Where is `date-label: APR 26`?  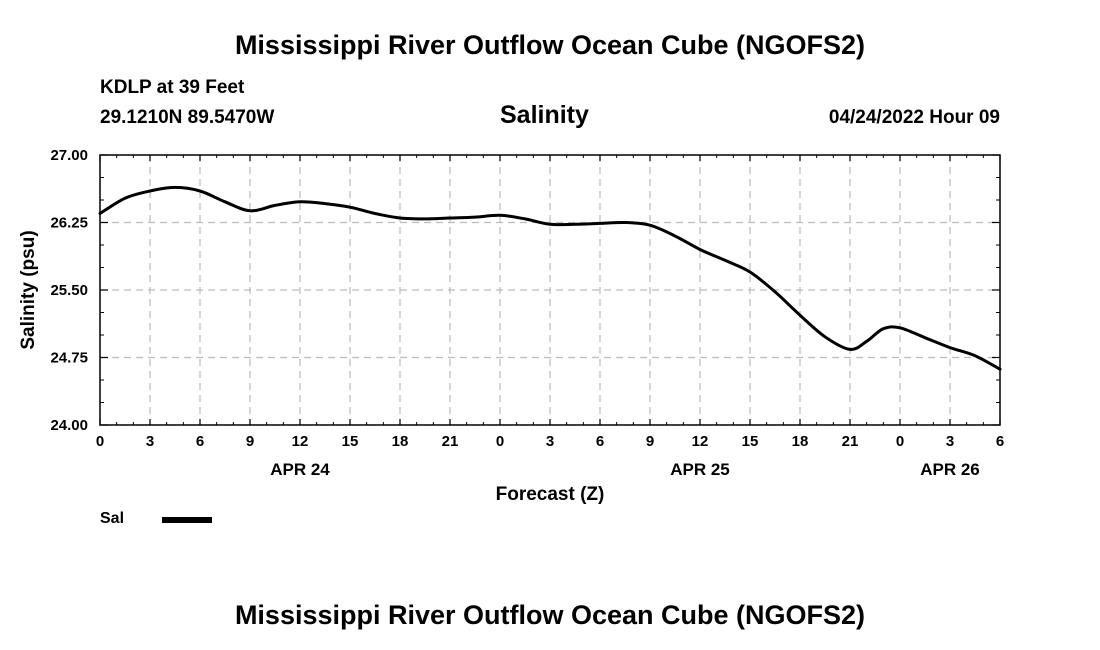 date-label: APR 26 is located at coordinates (950, 469).